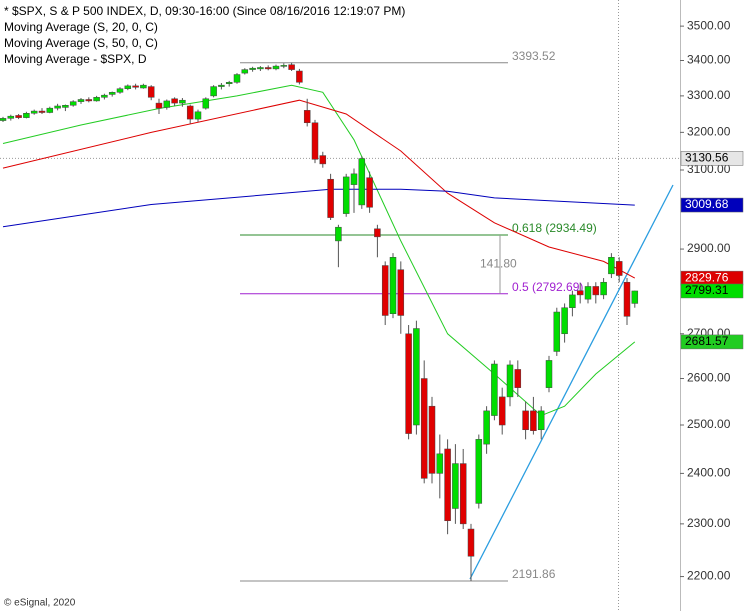  I want to click on level-label: 3393.52, so click(534, 56).